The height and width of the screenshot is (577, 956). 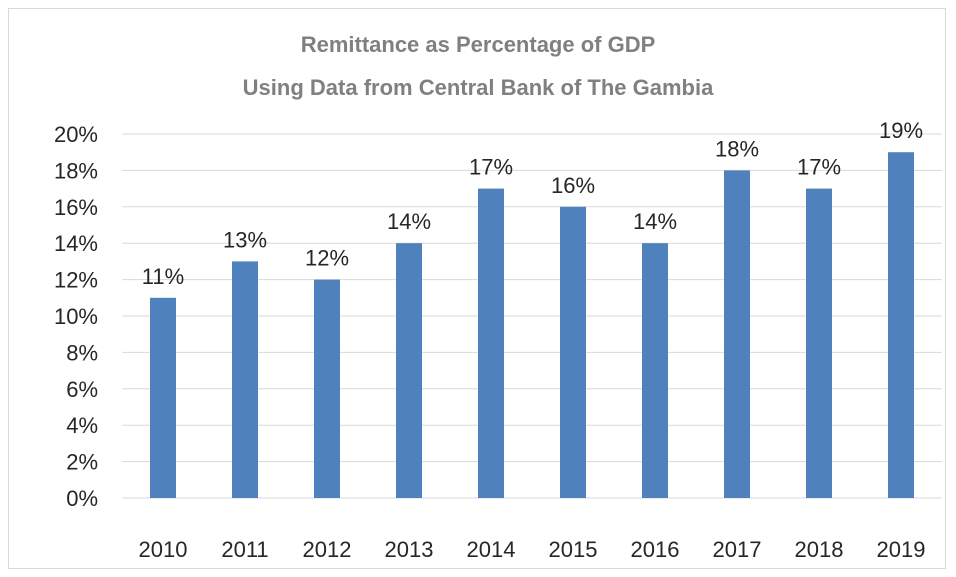 I want to click on data-label: 16%, so click(x=573, y=185).